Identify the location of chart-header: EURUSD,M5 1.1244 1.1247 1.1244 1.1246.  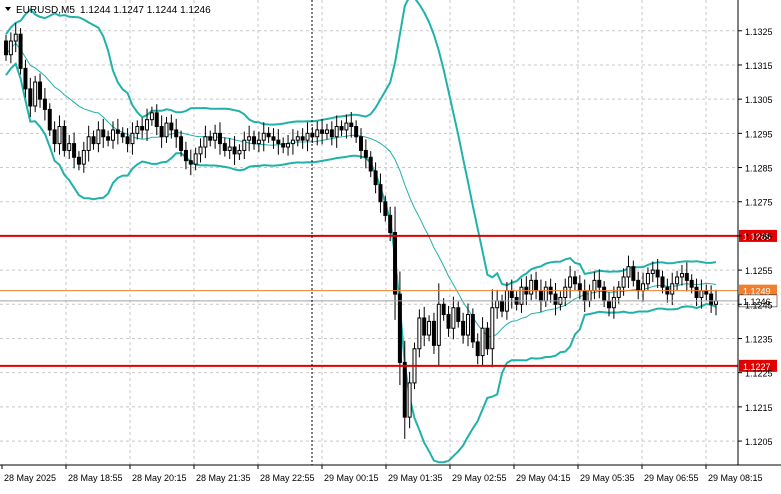
(108, 10).